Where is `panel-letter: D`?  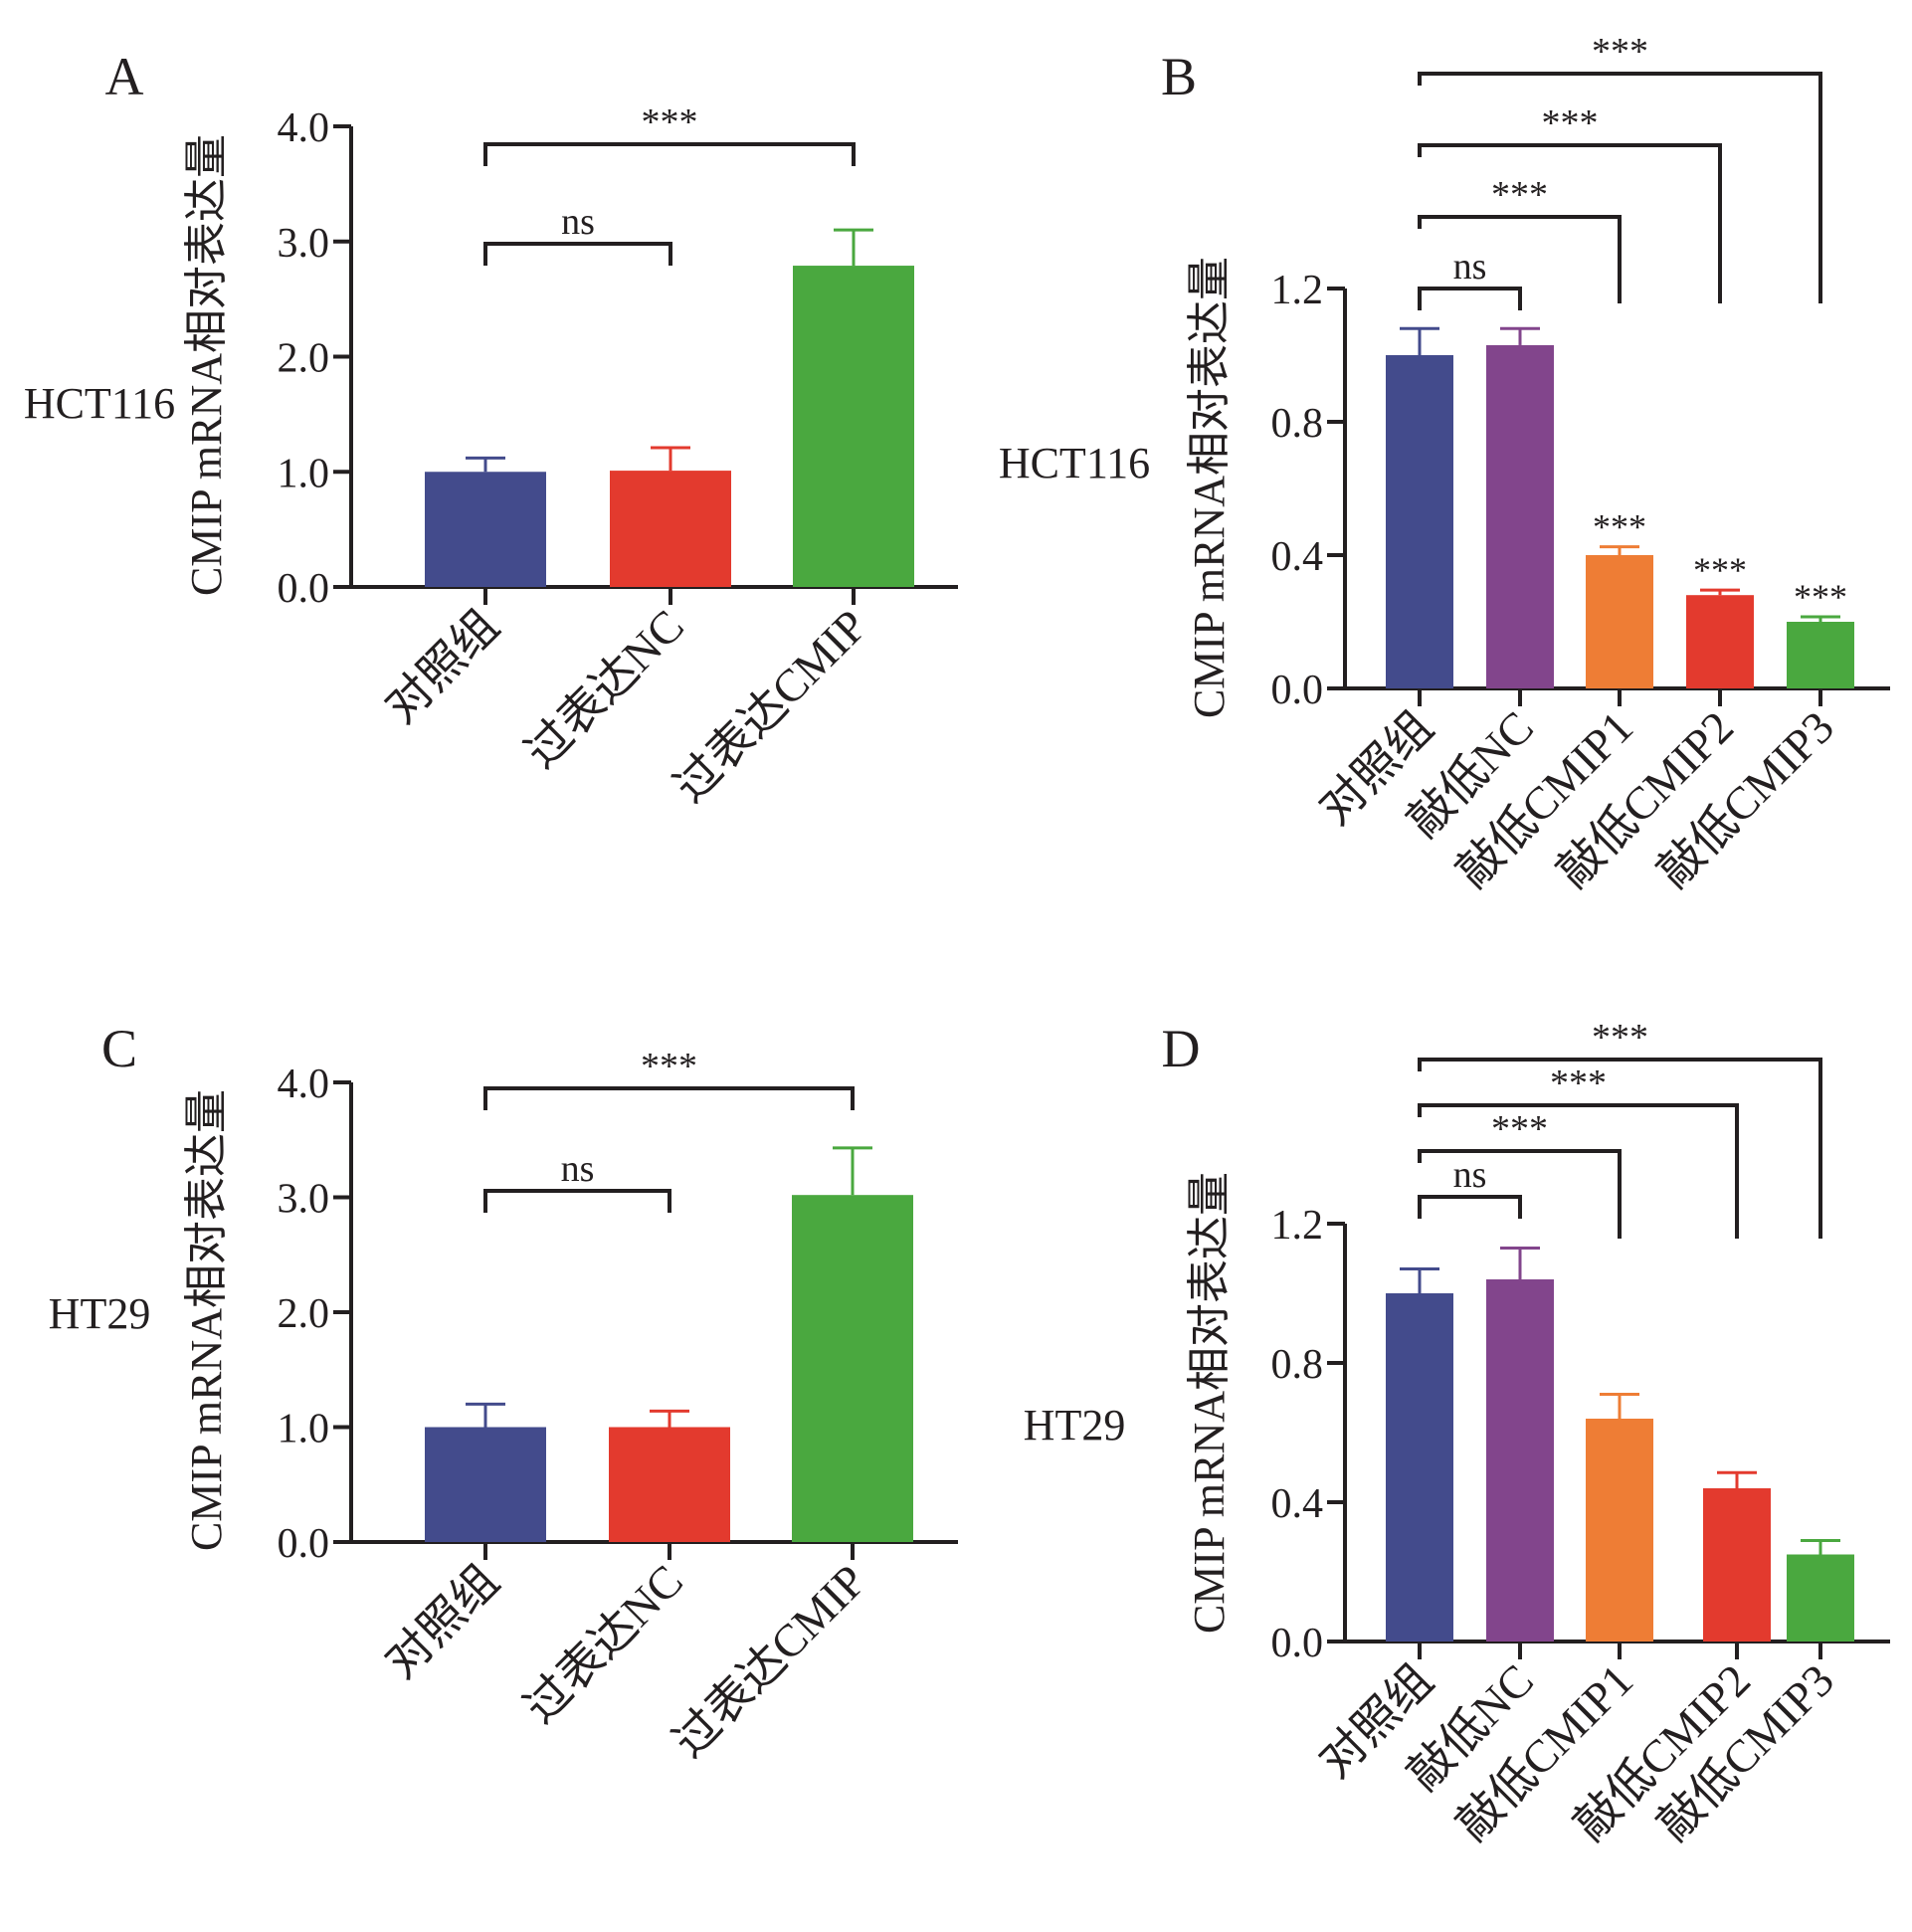 panel-letter: D is located at coordinates (1181, 1048).